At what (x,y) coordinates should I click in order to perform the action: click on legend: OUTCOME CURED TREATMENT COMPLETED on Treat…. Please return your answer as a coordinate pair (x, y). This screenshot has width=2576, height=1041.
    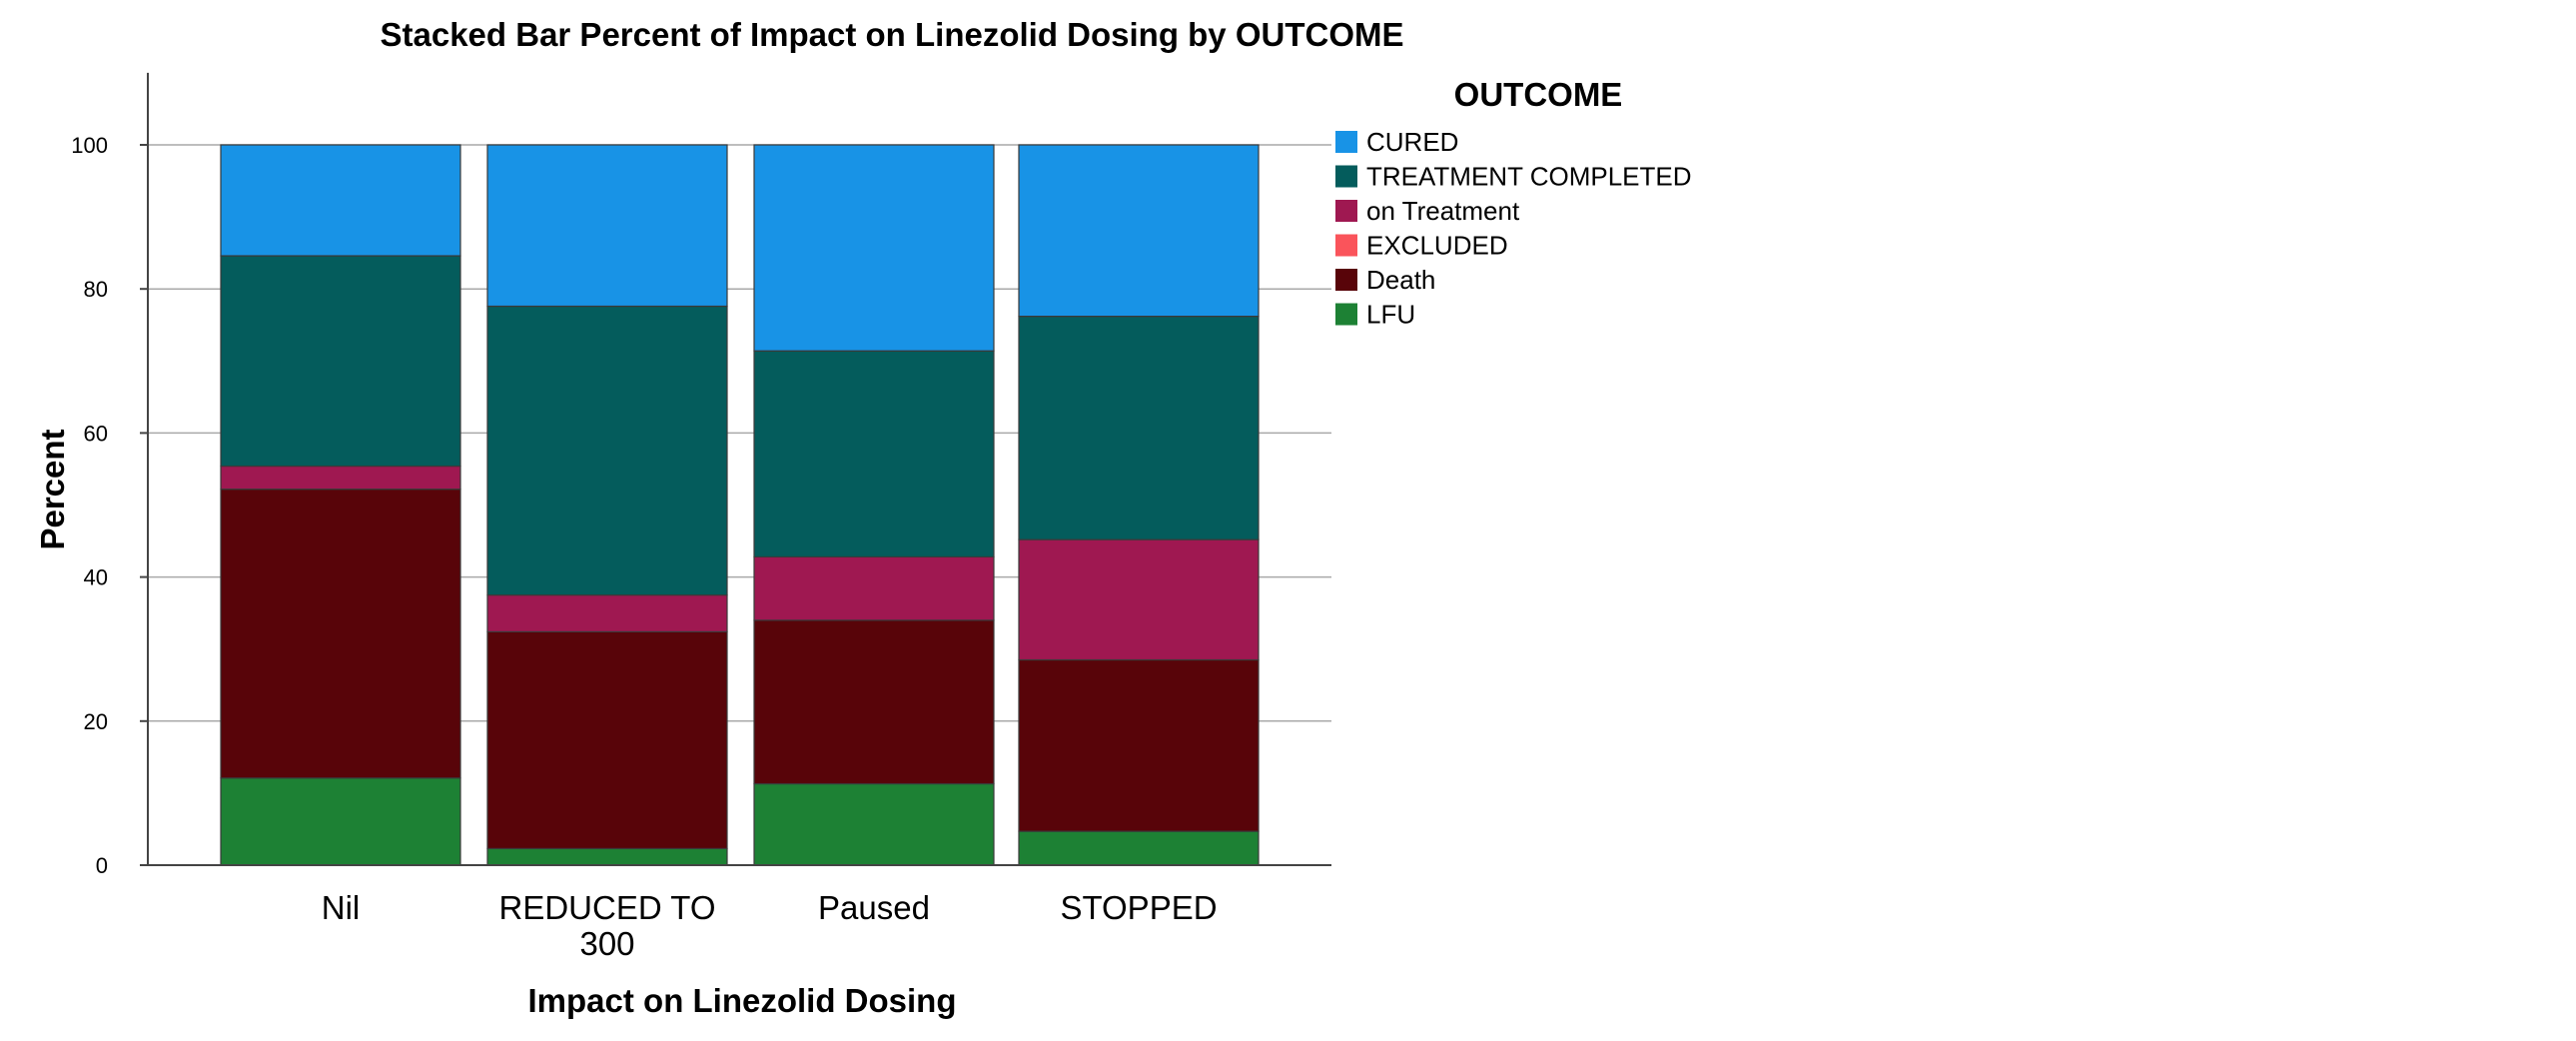
    Looking at the image, I should click on (1514, 203).